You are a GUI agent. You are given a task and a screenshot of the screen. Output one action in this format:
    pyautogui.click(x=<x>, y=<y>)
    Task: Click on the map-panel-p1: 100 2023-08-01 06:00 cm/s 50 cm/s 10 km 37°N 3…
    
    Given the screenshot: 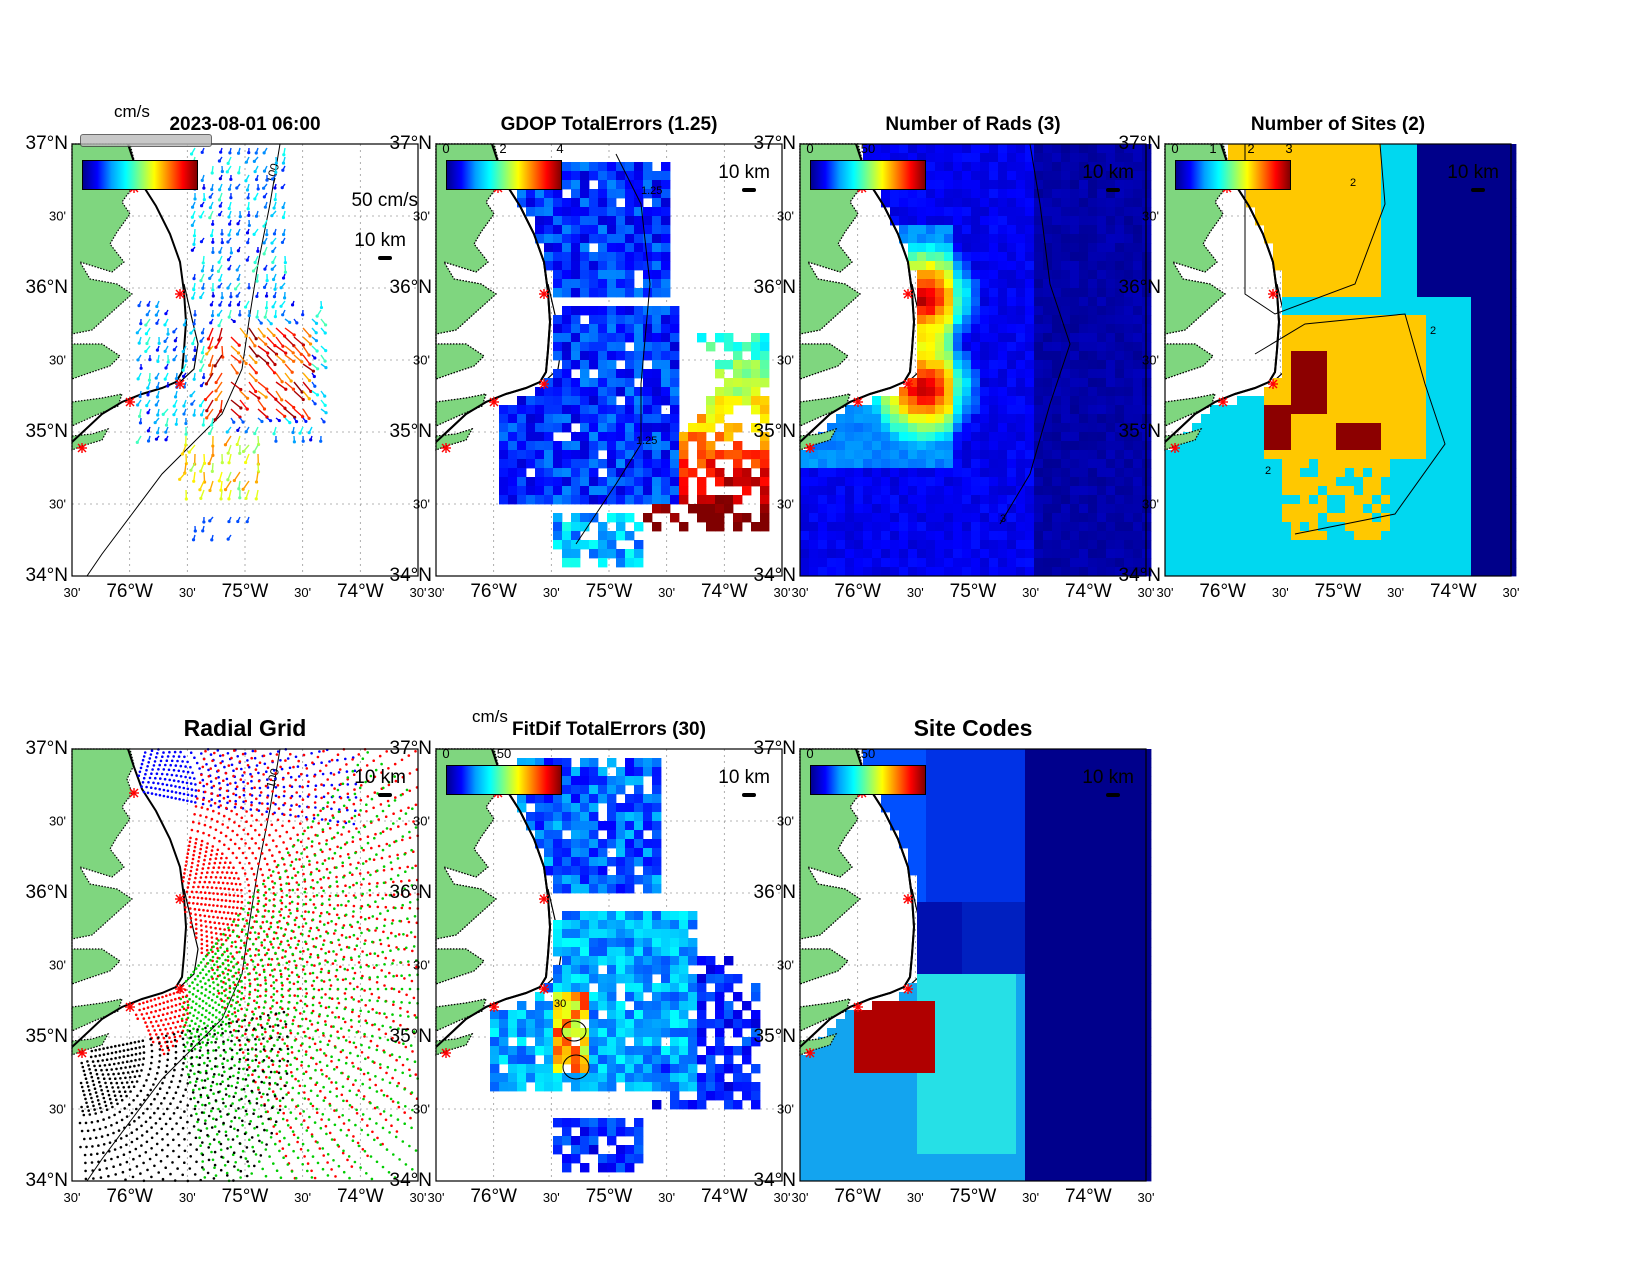 What is the action you would take?
    pyautogui.click(x=226, y=352)
    